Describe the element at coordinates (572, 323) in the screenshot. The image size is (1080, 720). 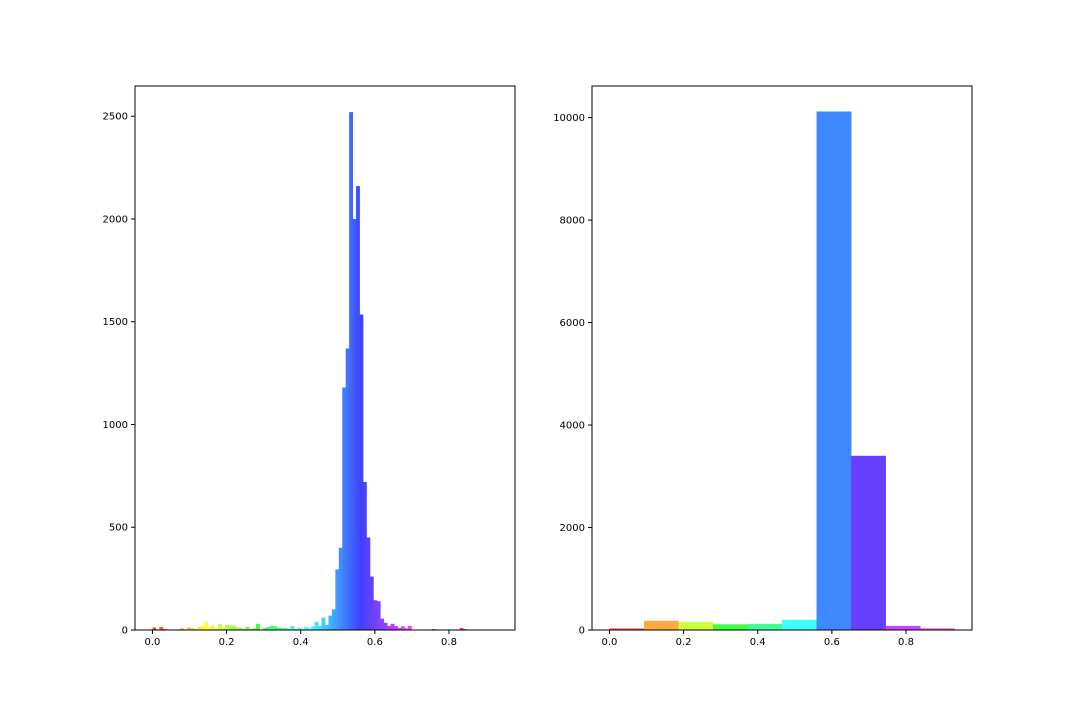
I see `y-tick-label: 6000` at that location.